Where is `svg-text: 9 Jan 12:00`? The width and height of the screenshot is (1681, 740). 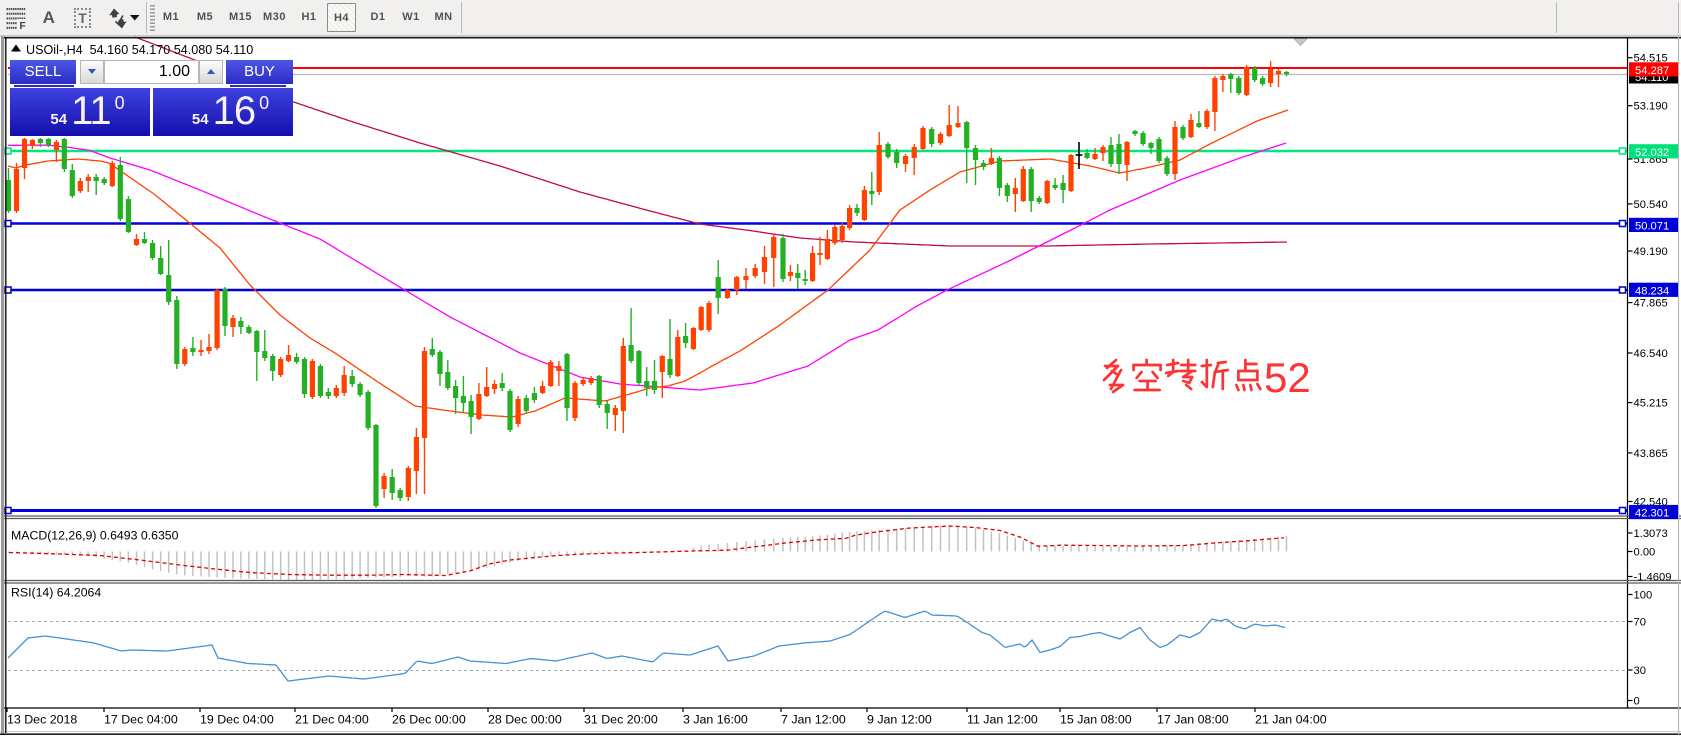
svg-text: 9 Jan 12:00 is located at coordinates (899, 720).